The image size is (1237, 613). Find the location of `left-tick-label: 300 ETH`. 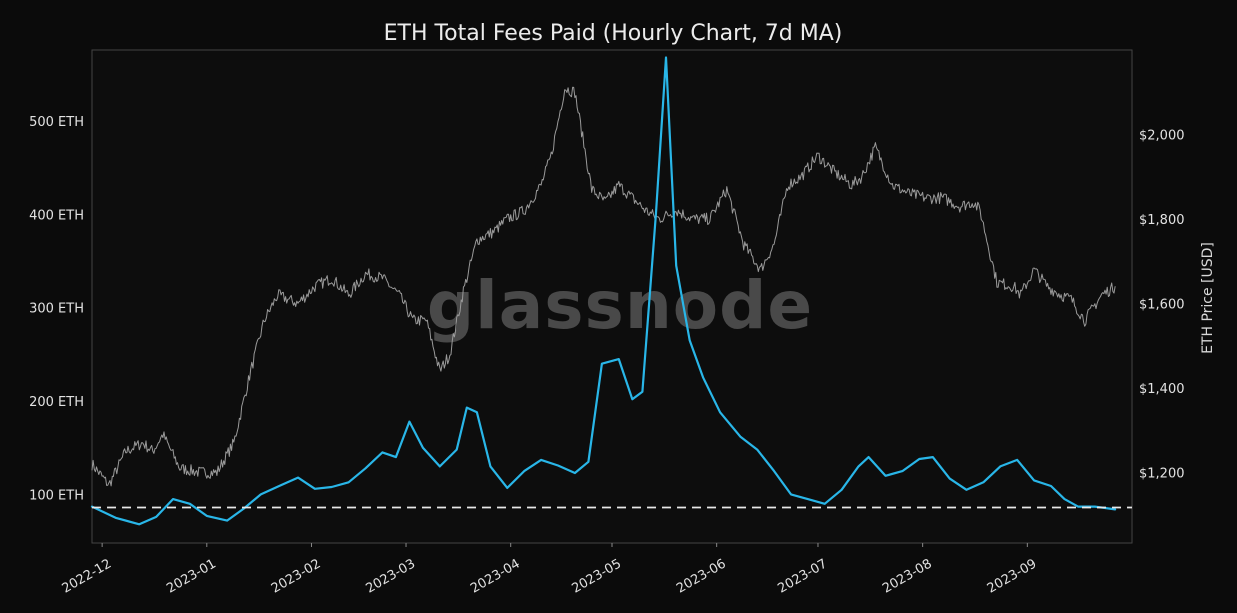

left-tick-label: 300 ETH is located at coordinates (56, 309).